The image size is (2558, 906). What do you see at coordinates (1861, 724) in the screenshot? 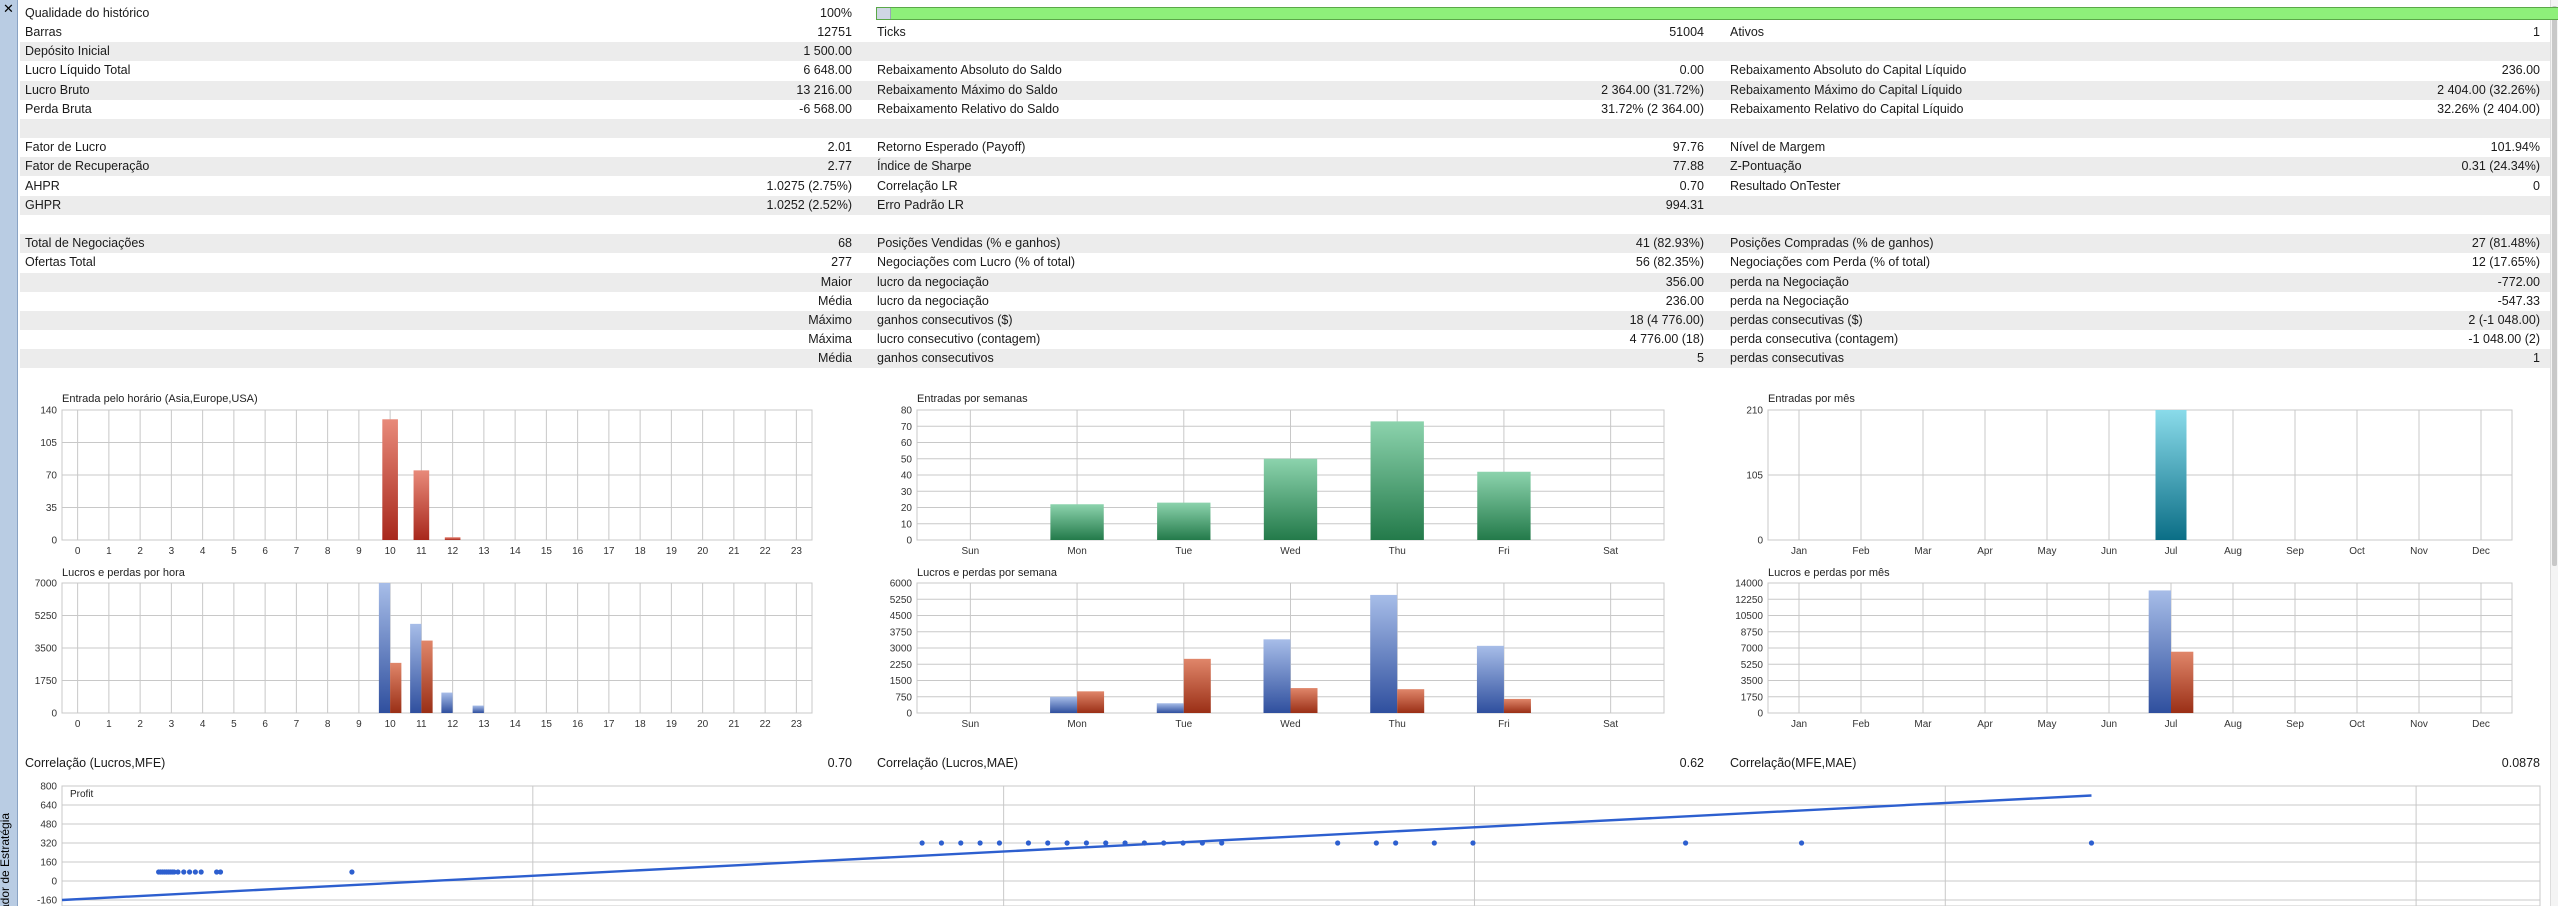
I see `x-tick-label: Feb` at bounding box center [1861, 724].